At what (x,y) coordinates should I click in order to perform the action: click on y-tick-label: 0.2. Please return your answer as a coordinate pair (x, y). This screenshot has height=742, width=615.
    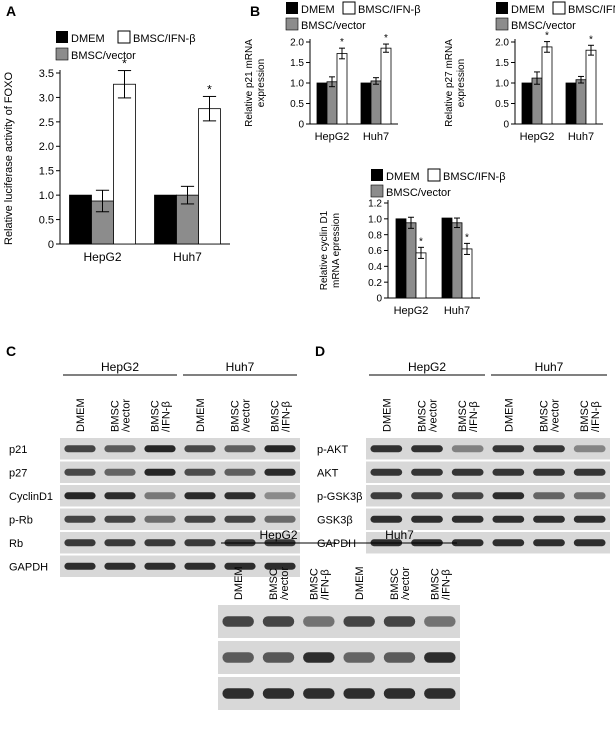
    Looking at the image, I should click on (375, 283).